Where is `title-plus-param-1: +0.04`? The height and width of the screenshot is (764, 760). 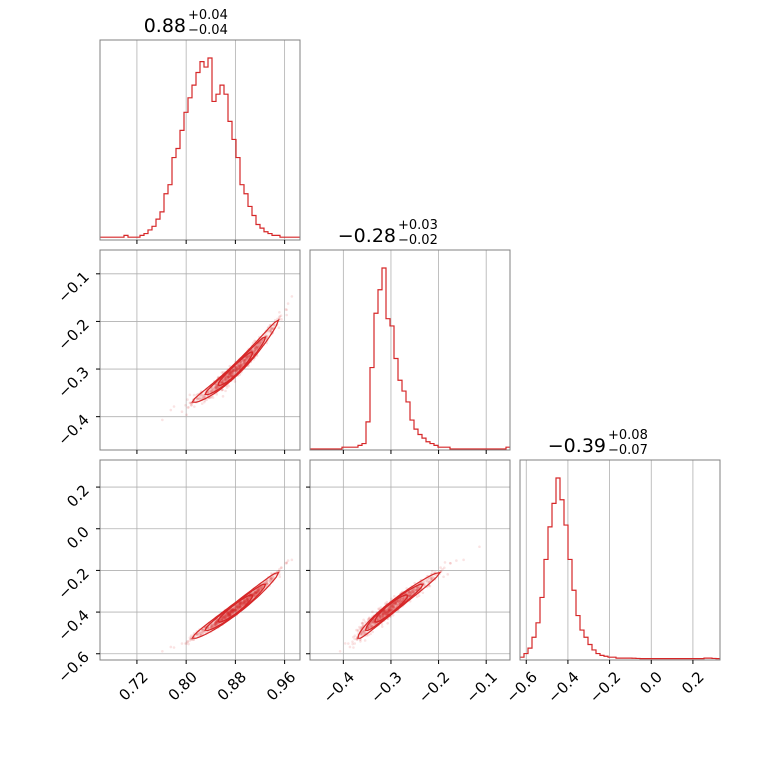 title-plus-param-1: +0.04 is located at coordinates (208, 15).